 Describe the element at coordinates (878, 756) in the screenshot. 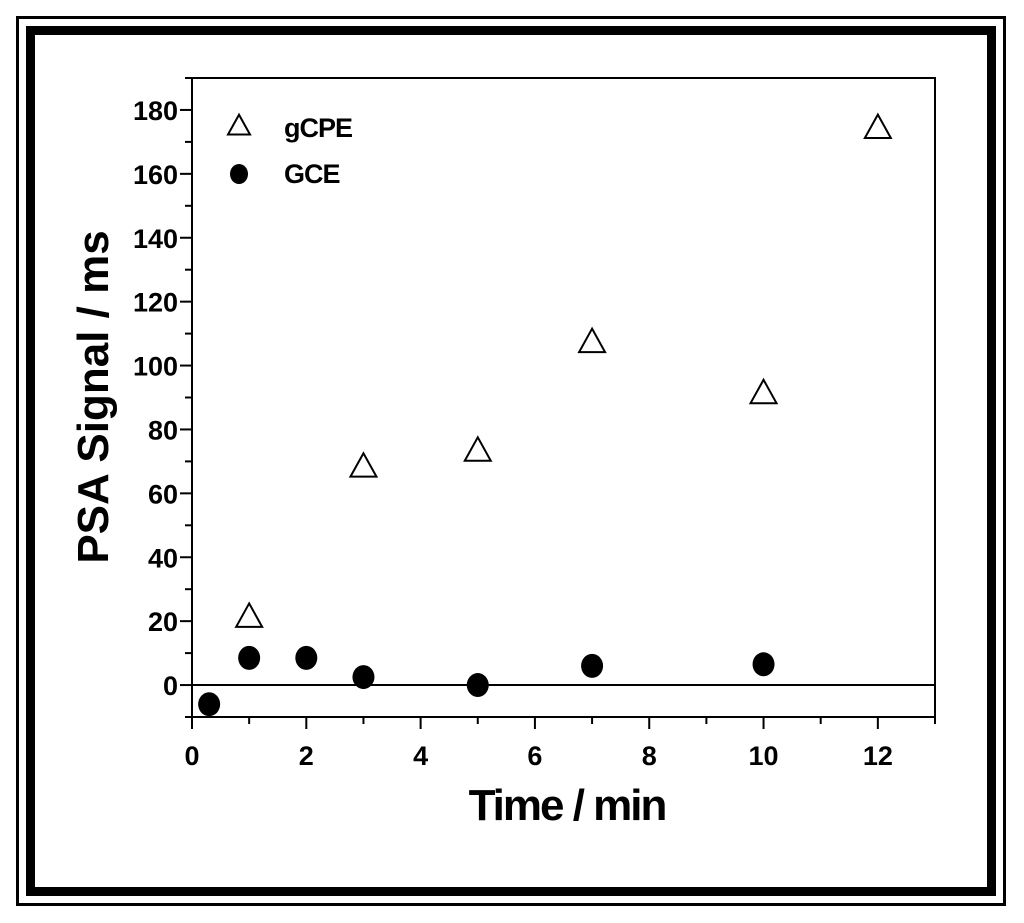

I see `x-tick-label: 12` at that location.